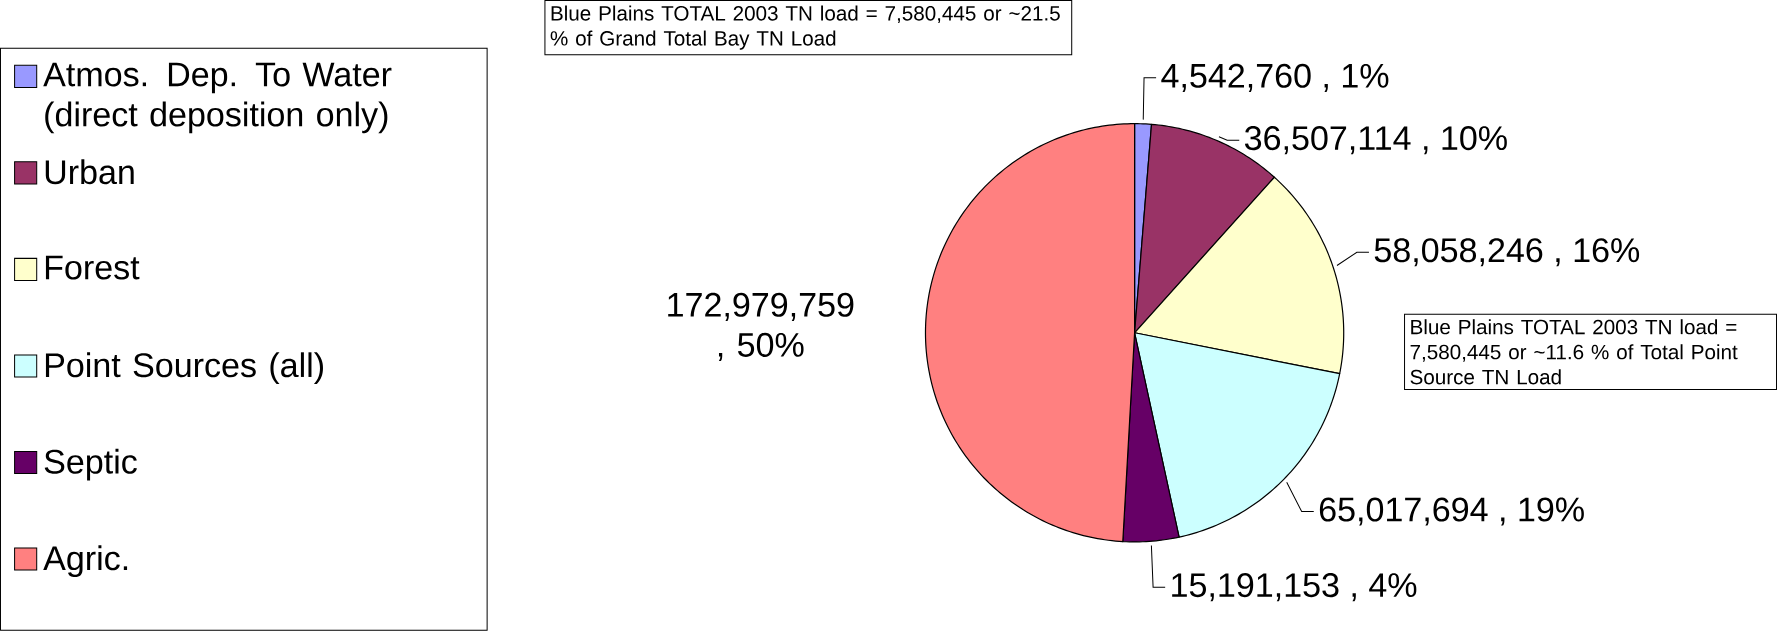 The image size is (1777, 631). I want to click on text: Blue Plains TOTAL 2003 TN load = 7,580,445 or ~11.6 % of Total Point Source TN Load, so click(1574, 352).